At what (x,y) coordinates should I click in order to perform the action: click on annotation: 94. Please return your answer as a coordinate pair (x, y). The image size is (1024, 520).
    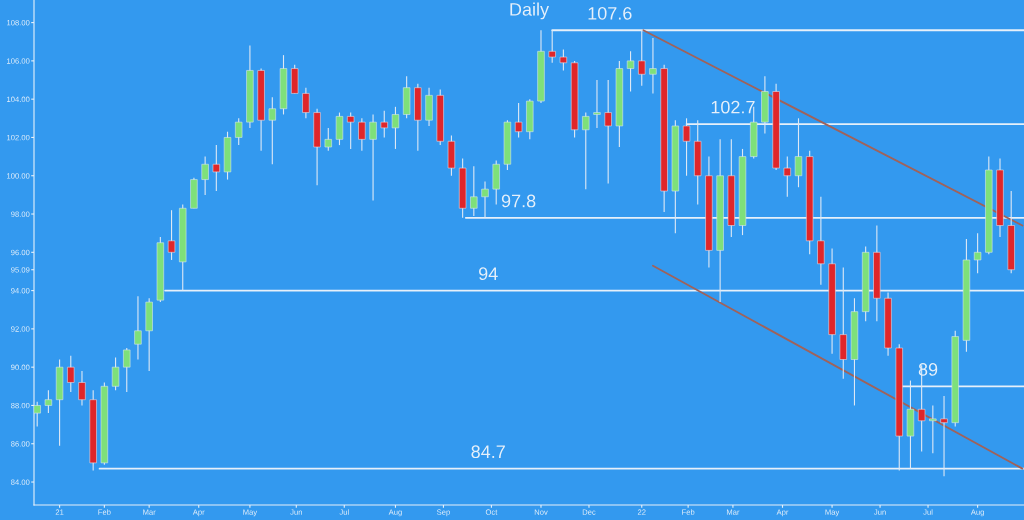
    Looking at the image, I should click on (488, 274).